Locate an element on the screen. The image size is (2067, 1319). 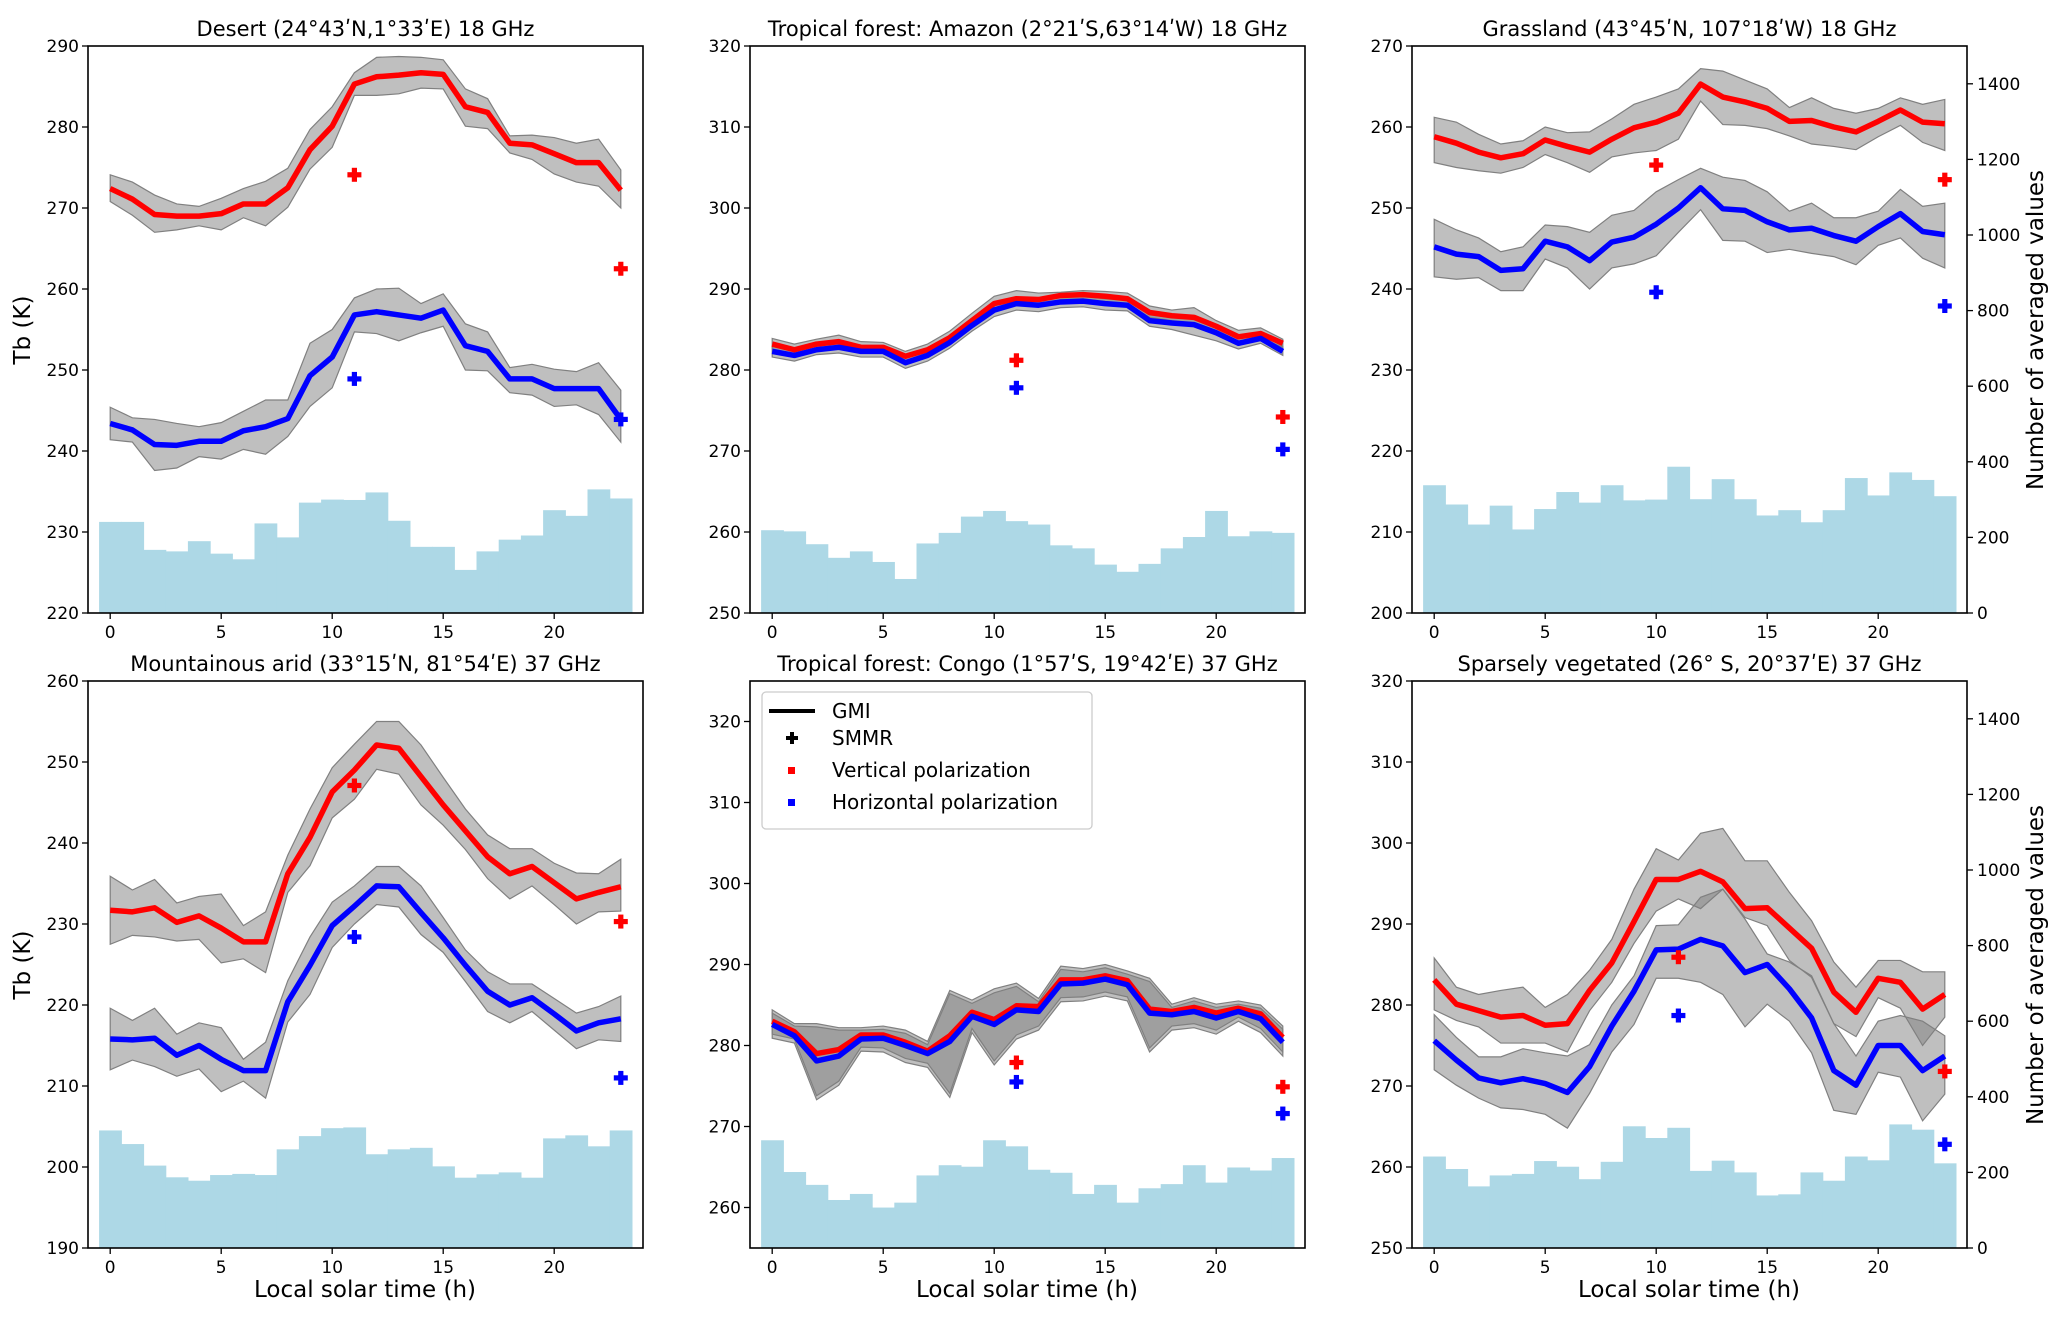
y-tick-label: 200 is located at coordinates (1387, 614).